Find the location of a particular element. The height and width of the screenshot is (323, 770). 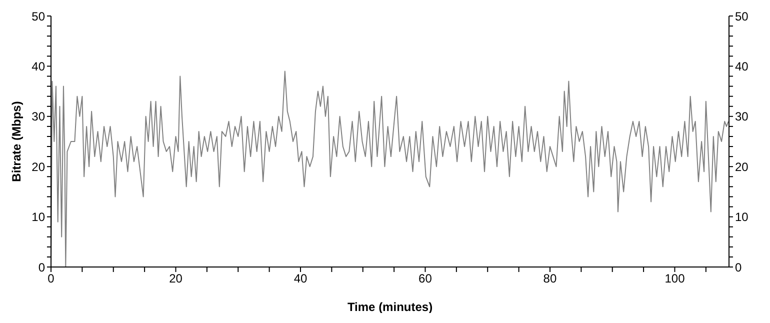

x-tick-label: 40 is located at coordinates (301, 279).